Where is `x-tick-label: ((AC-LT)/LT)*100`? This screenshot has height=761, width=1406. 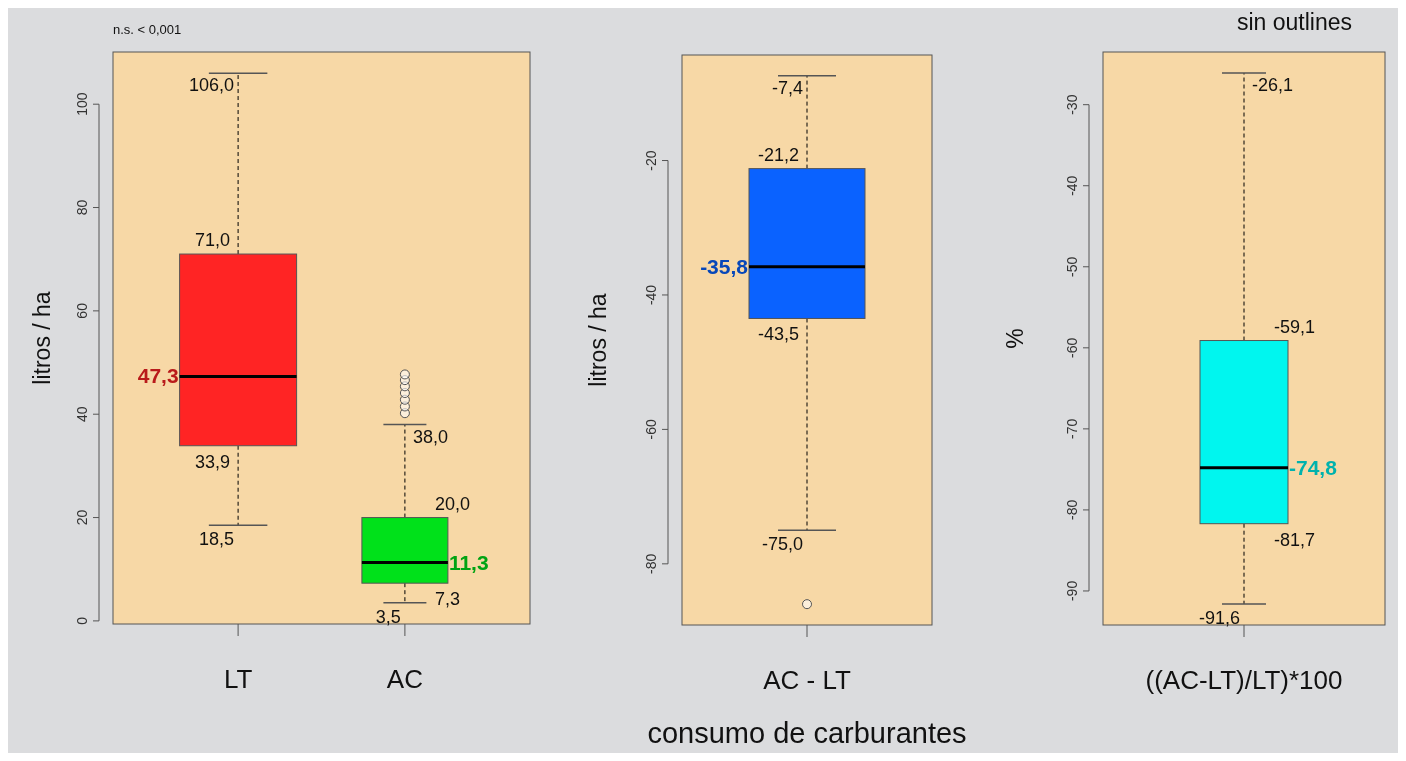 x-tick-label: ((AC-LT)/LT)*100 is located at coordinates (1244, 680).